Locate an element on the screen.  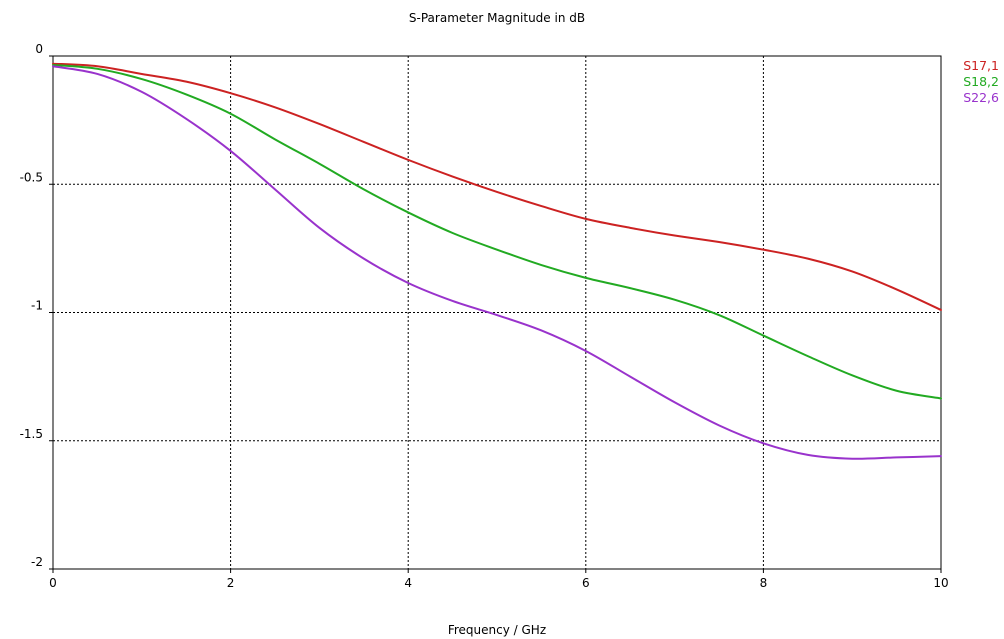
x-tick-label-5: 10 is located at coordinates (940, 583).